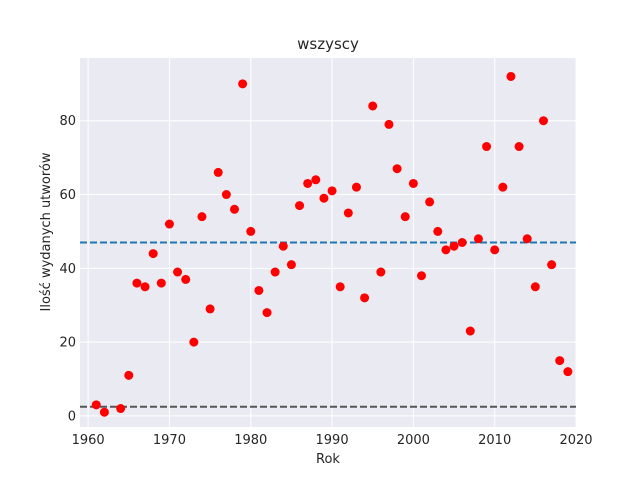 This screenshot has height=480, width=640. I want to click on chart-title: wszyscy, so click(328, 44).